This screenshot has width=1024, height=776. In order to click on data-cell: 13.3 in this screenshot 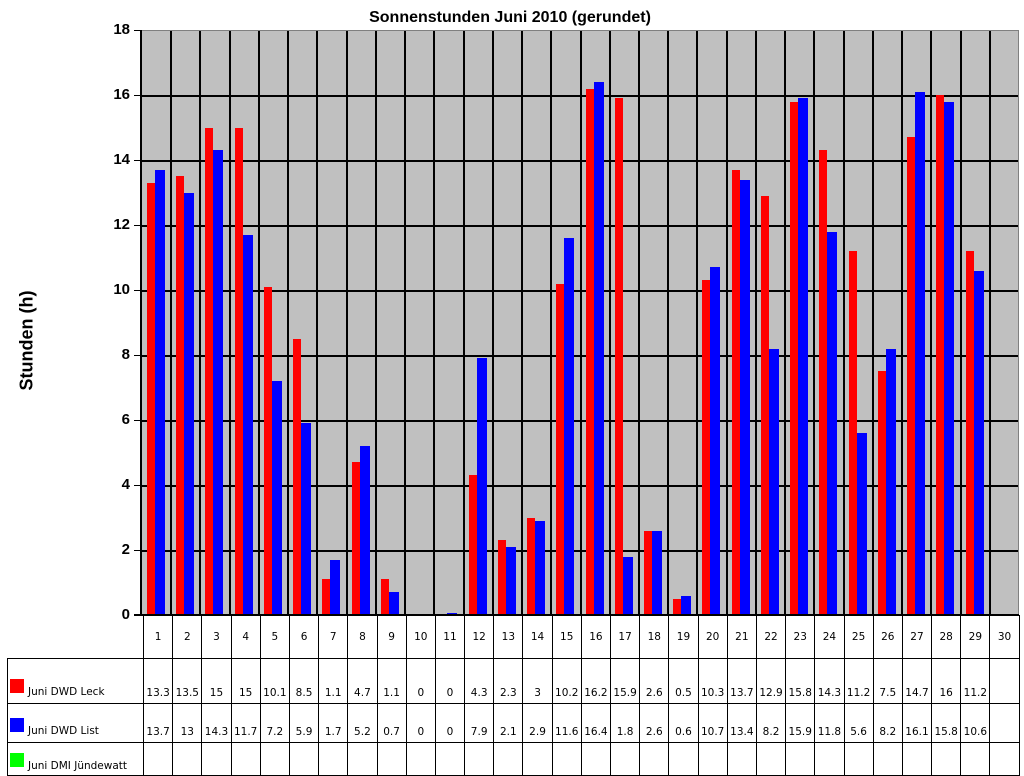, I will do `click(158, 680)`.